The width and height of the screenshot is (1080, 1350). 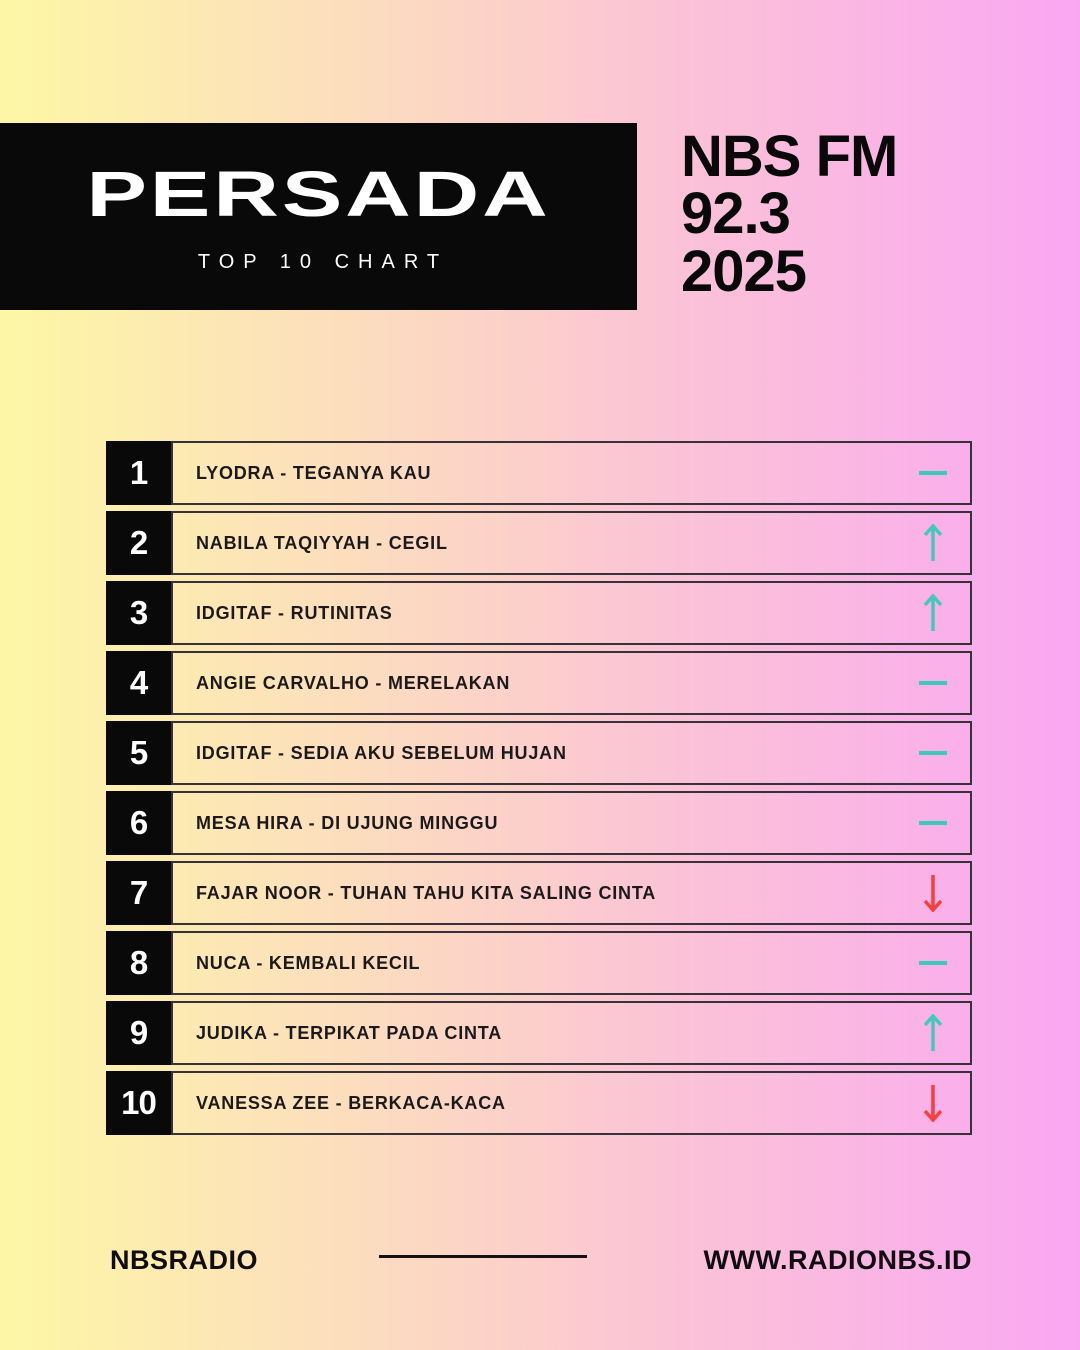 I want to click on chart-row: 9 JUDIKA - TERPIKAT PADA CINTA, so click(x=539, y=1033).